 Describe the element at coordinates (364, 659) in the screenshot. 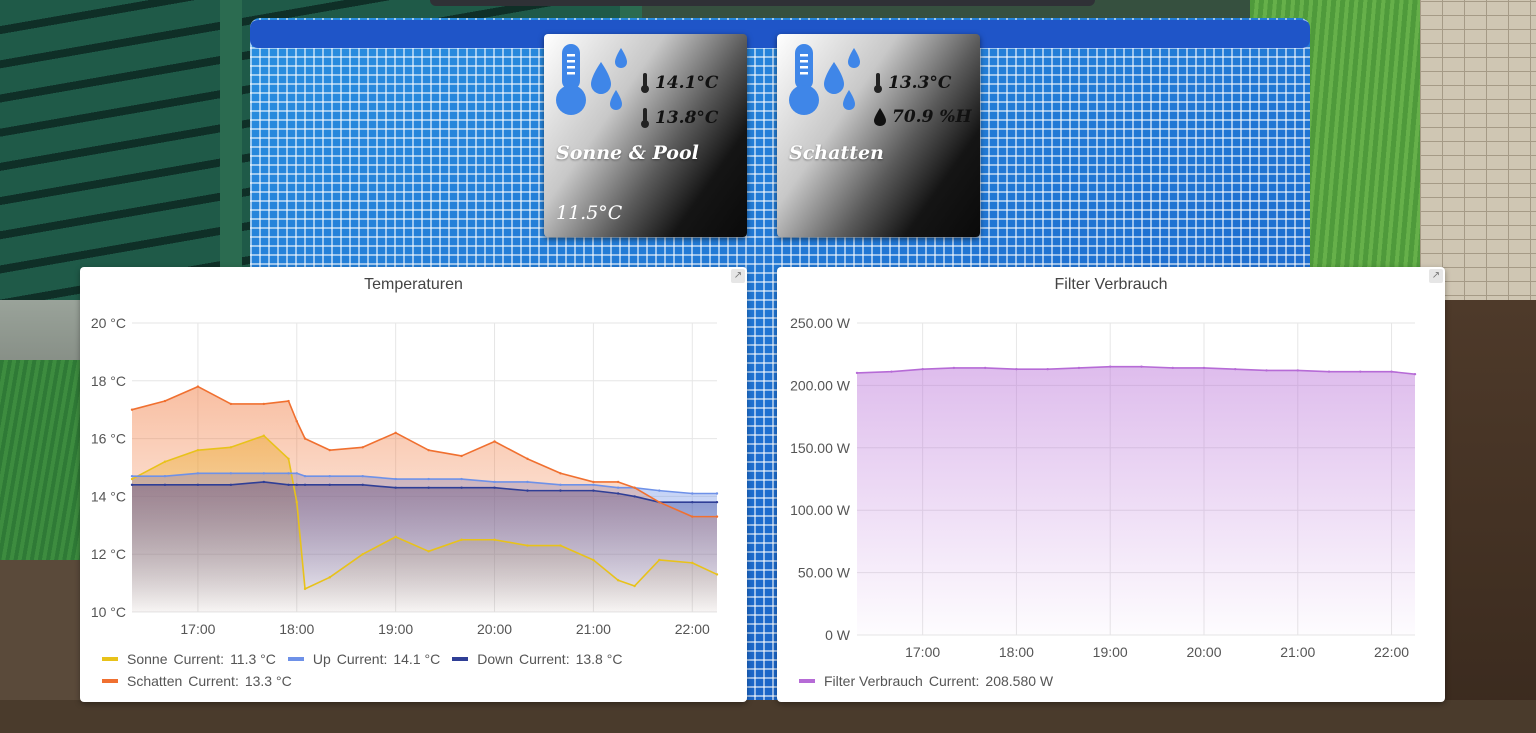

I see `legend-item-up: Up Current: 14.1 °C` at that location.